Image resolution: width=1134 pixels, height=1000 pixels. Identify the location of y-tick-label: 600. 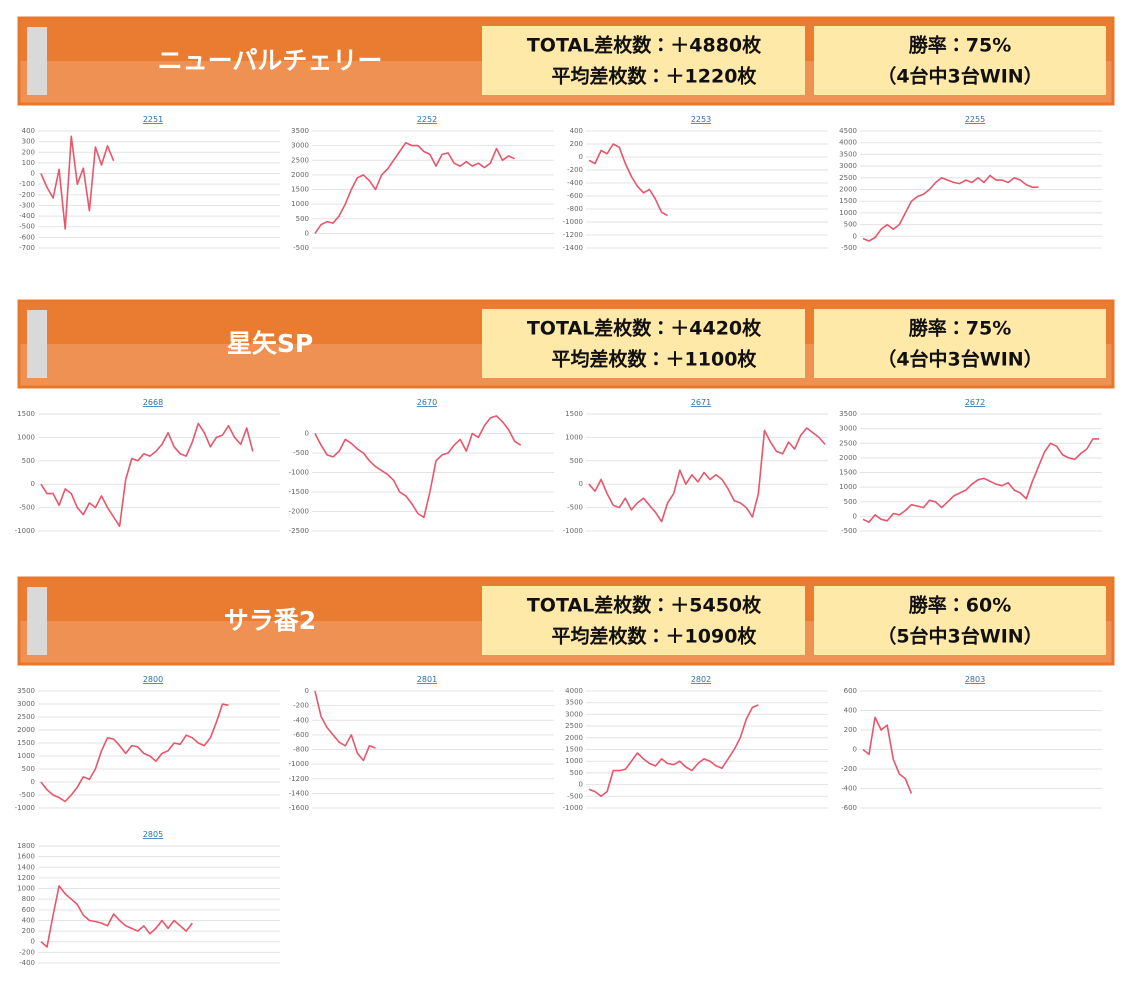
(28, 910).